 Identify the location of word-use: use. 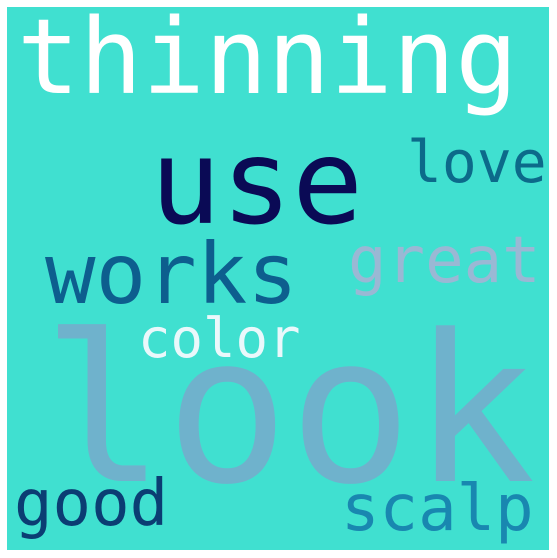
(257, 182).